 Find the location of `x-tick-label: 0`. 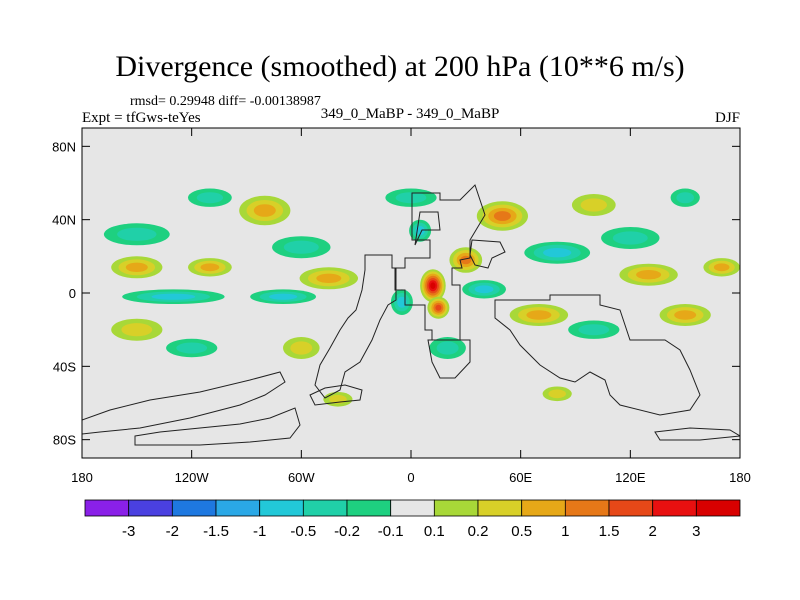

x-tick-label: 0 is located at coordinates (410, 477).